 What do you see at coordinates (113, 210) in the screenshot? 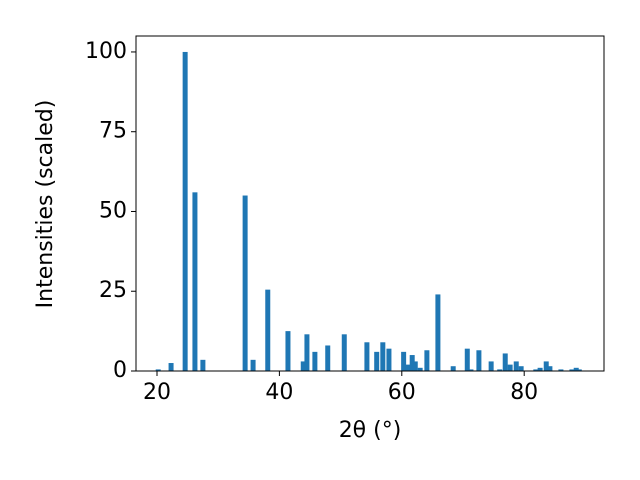
I see `y-tick-label: 50` at bounding box center [113, 210].